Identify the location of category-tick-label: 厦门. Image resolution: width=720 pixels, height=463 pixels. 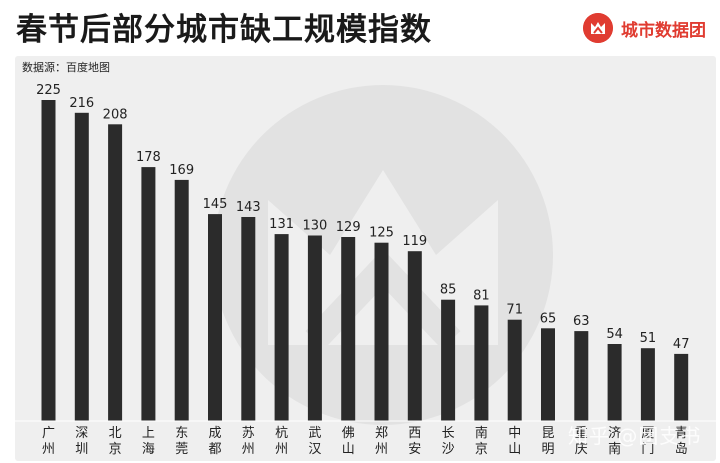
(647, 441).